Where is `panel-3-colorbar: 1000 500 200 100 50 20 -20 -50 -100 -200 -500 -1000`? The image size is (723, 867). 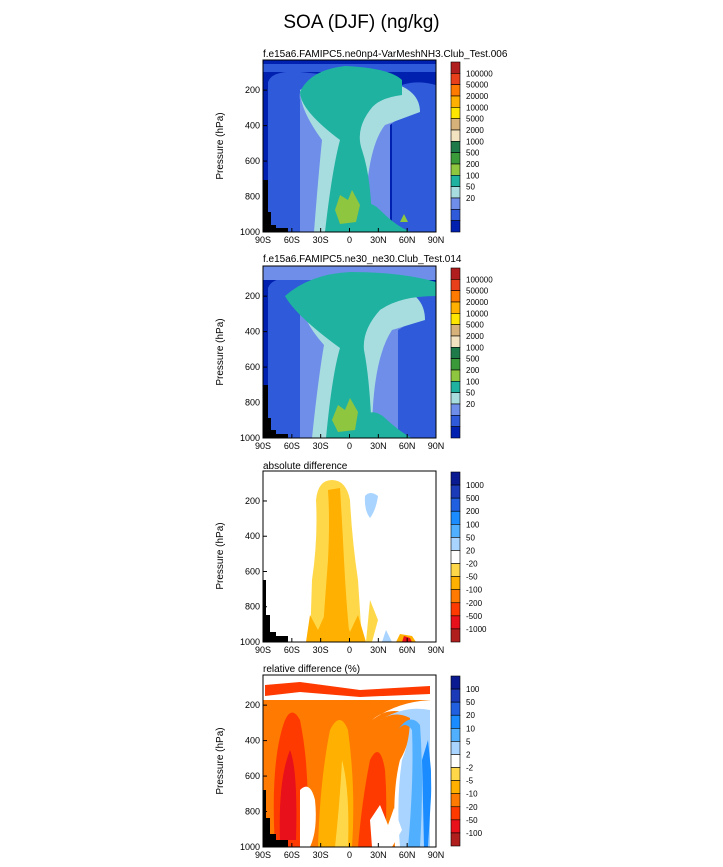
panel-3-colorbar: 1000 500 200 100 50 20 -20 -50 -100 -200 -500 -1000 is located at coordinates (468, 557).